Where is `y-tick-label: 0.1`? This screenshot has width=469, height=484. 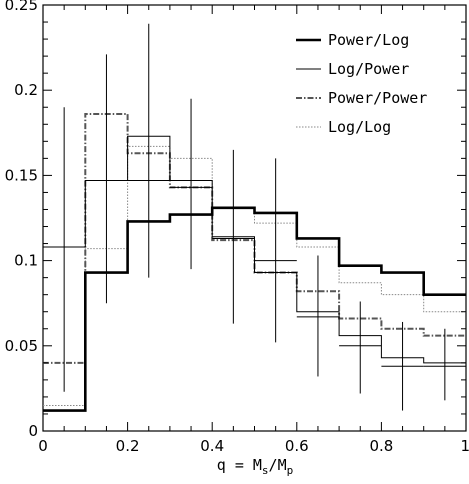
y-tick-label: 0.1 is located at coordinates (26, 261).